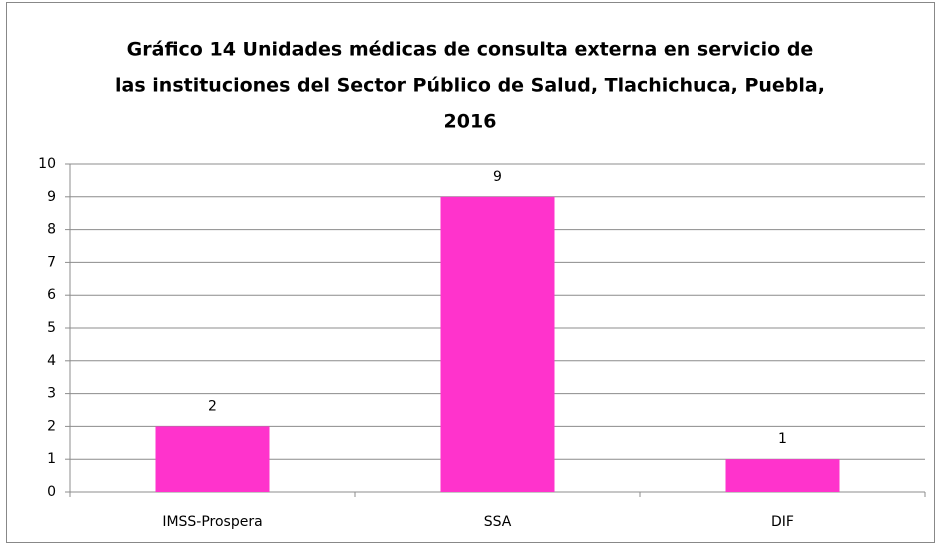  I want to click on x-tick-label: DIF, so click(782, 522).